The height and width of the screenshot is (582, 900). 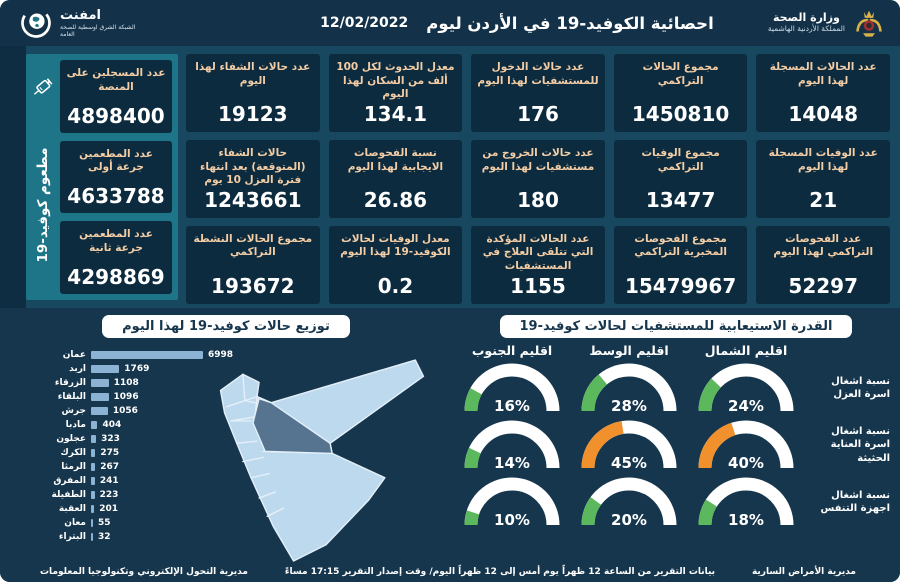 What do you see at coordinates (629, 350) in the screenshot?
I see `gauge-region-header: اقليم الوسط` at bounding box center [629, 350].